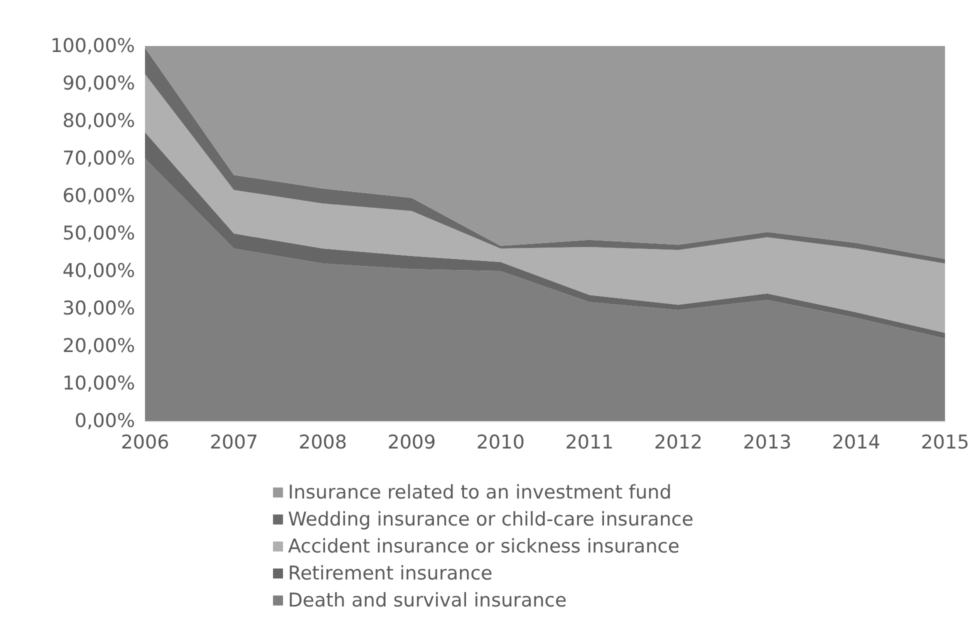 The width and height of the screenshot is (977, 621). Describe the element at coordinates (92, 46) in the screenshot. I see `y-tick-label: 100,00%` at that location.